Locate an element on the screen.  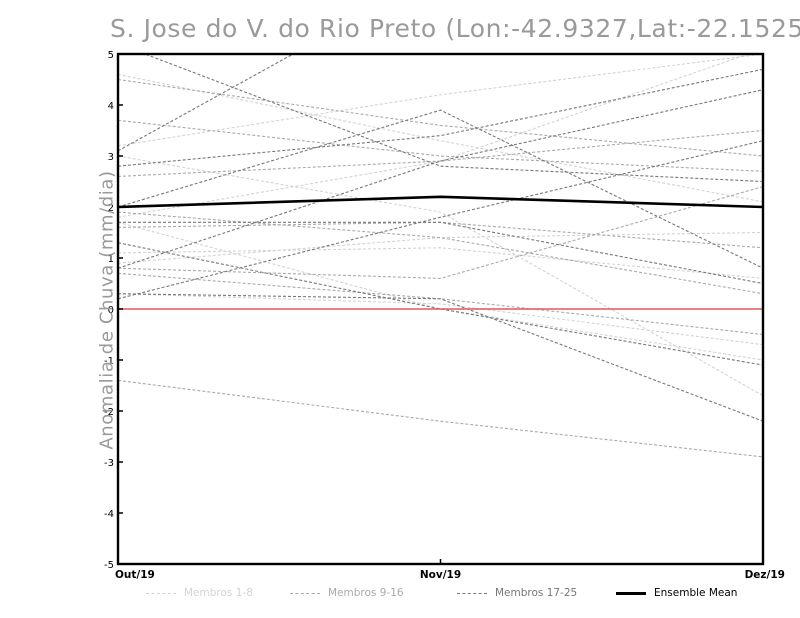
legend-item-membros-9-16: Membros 9-16 is located at coordinates (347, 593).